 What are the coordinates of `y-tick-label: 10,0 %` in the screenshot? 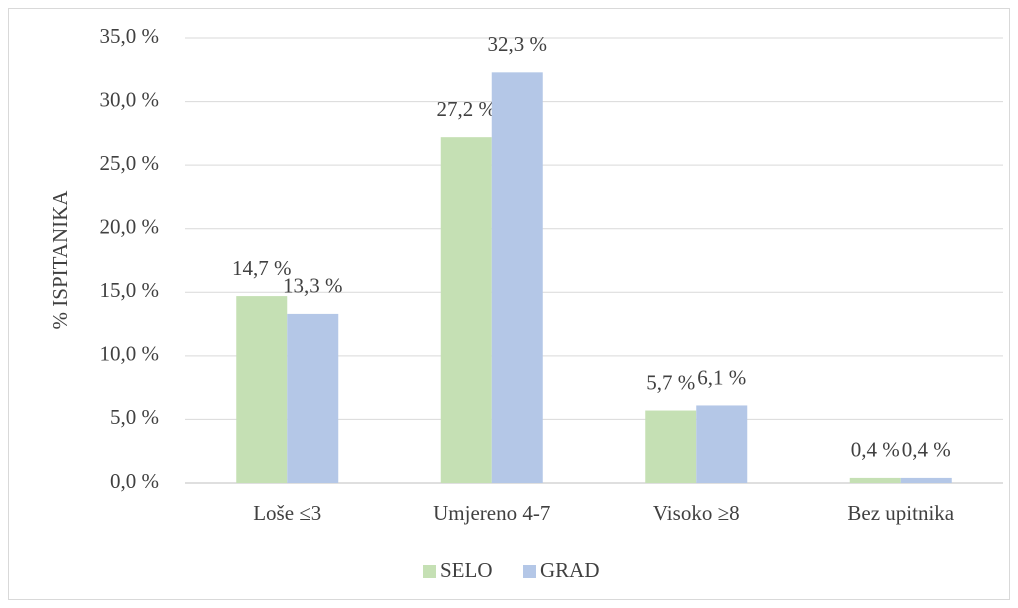 It's located at (130, 354).